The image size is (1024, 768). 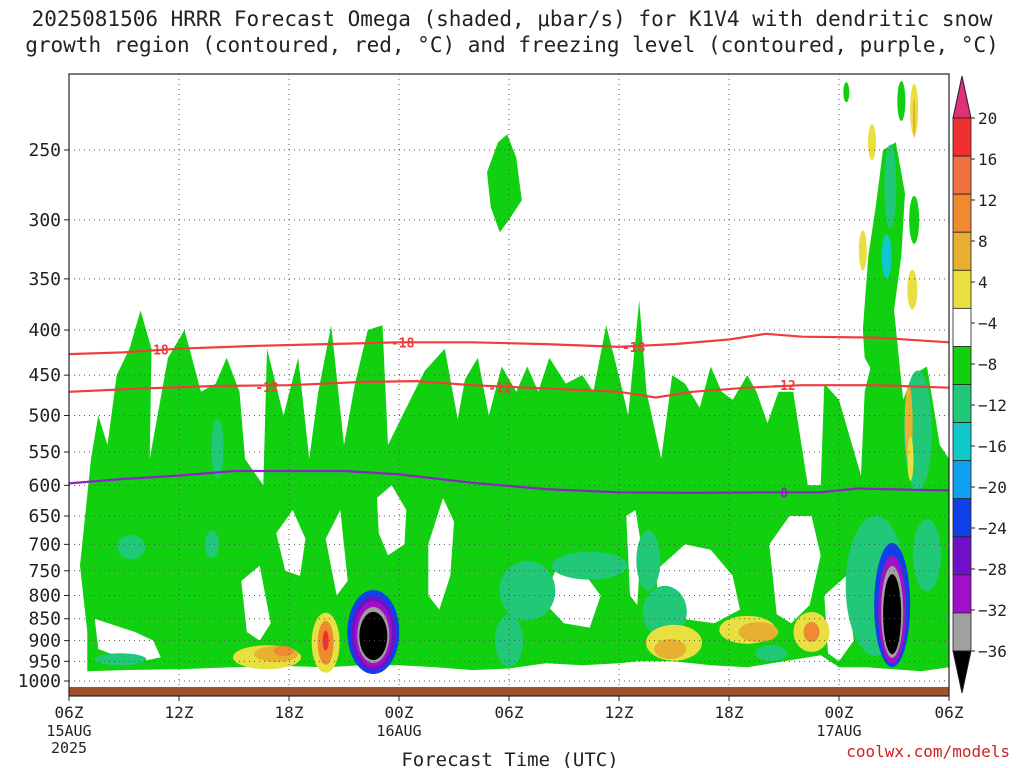 I want to click on colorbar-bottom-arrow, so click(x=962, y=672).